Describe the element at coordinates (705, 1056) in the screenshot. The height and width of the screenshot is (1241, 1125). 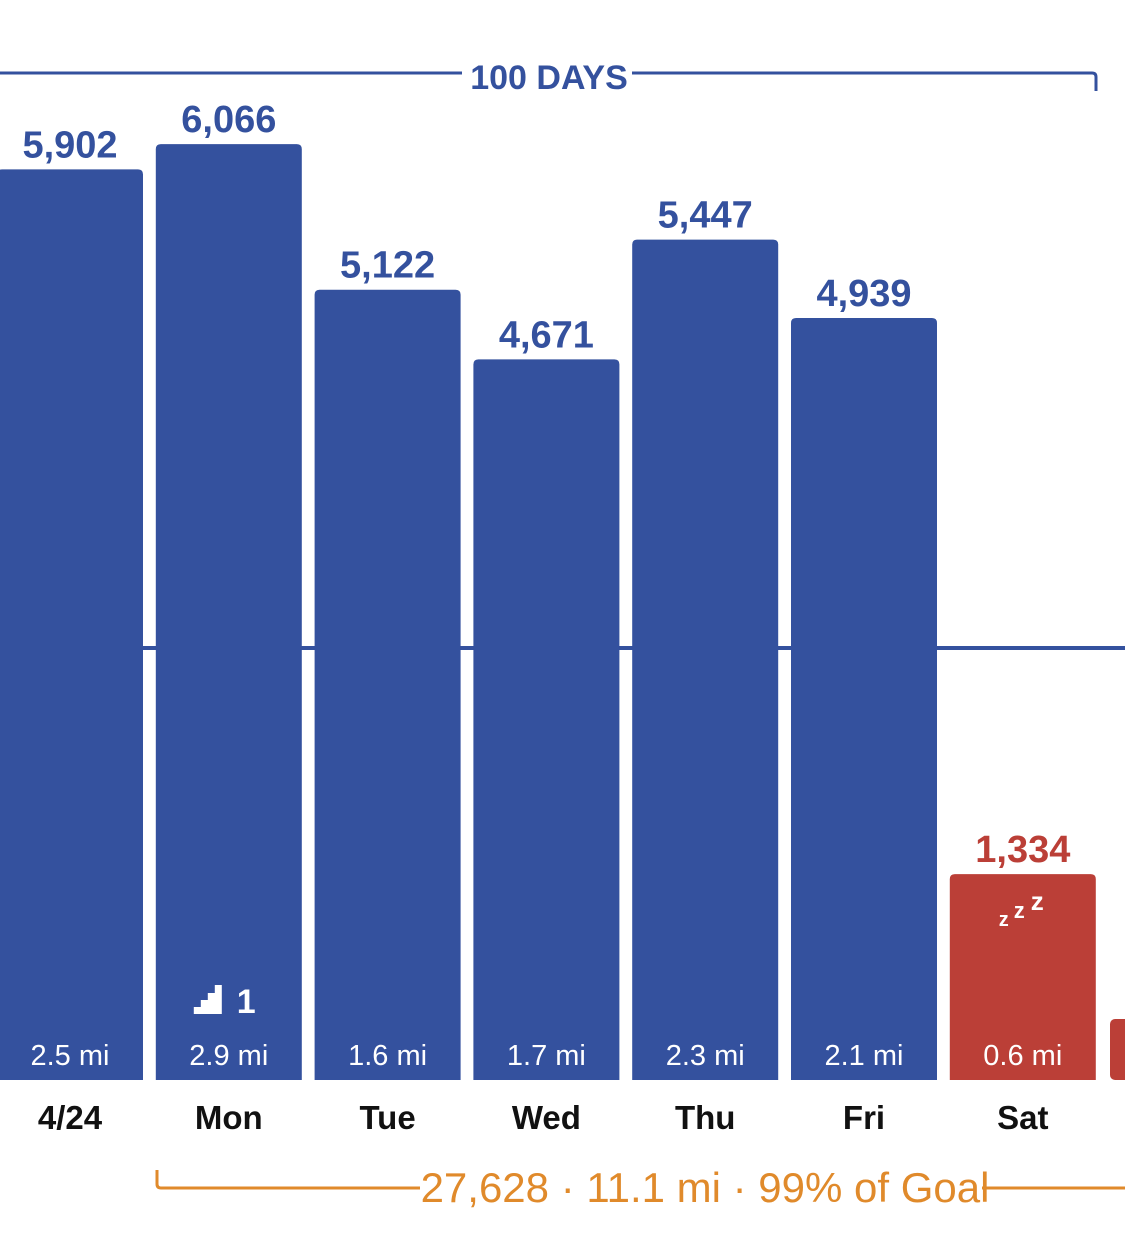
I see `bar-distance-label: 2.3 mi` at that location.